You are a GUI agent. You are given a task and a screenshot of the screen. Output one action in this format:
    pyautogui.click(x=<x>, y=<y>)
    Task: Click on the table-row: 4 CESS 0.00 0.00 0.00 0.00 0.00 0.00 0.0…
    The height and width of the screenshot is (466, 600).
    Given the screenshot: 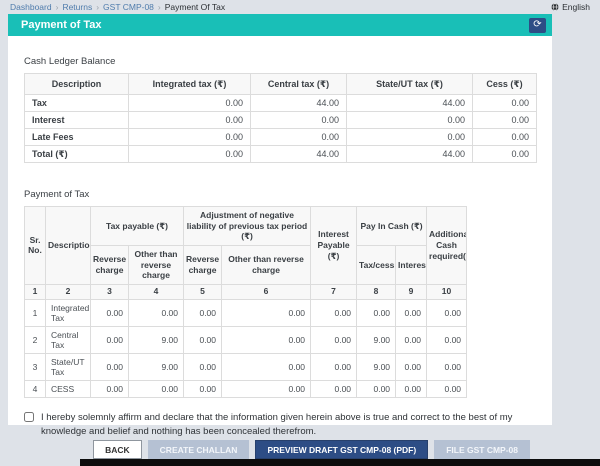 What is the action you would take?
    pyautogui.click(x=246, y=388)
    